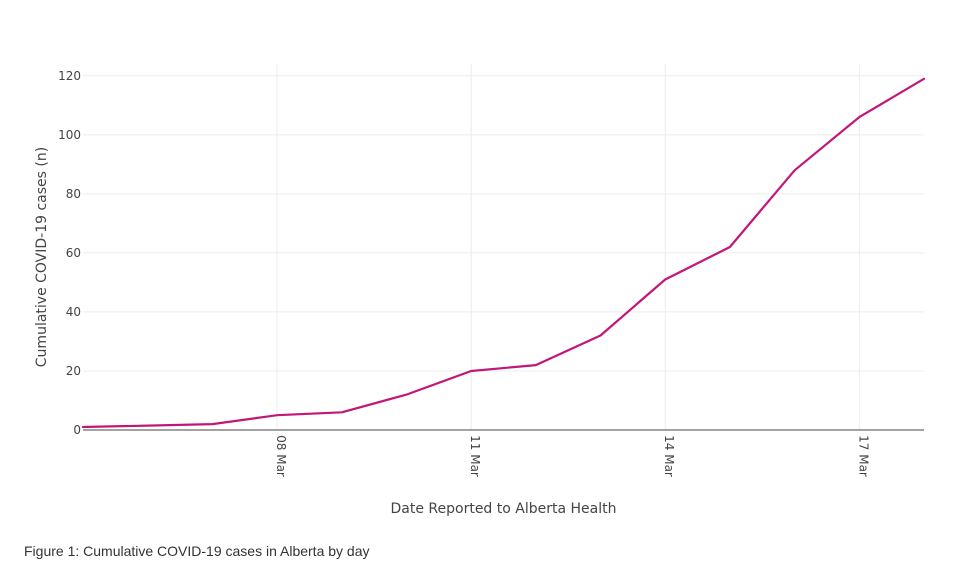 This screenshot has height=578, width=962. I want to click on y-tick-label: 100, so click(69, 135).